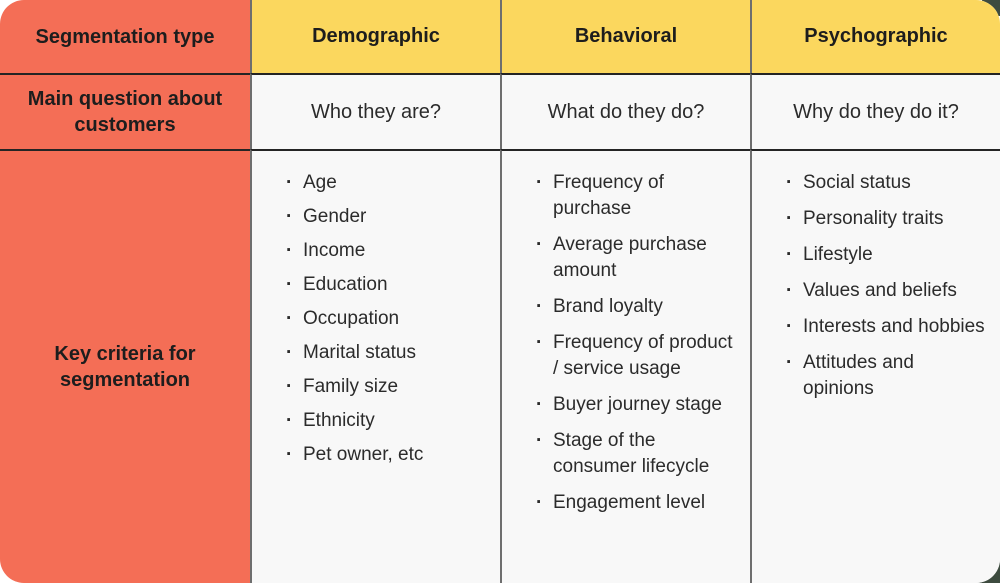  I want to click on corner-header-label: Segmentation type, so click(125, 36).